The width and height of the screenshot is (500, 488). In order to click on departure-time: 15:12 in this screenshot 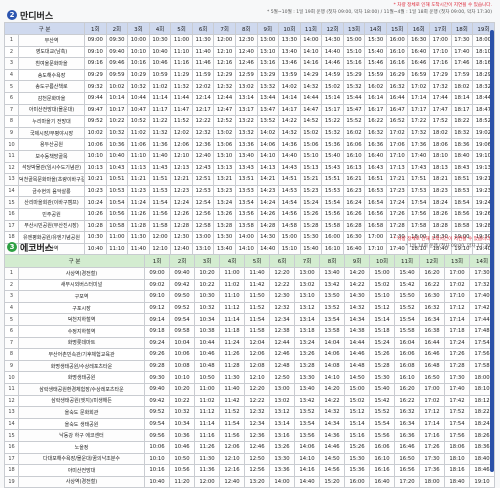, I will do `click(357, 412)`.